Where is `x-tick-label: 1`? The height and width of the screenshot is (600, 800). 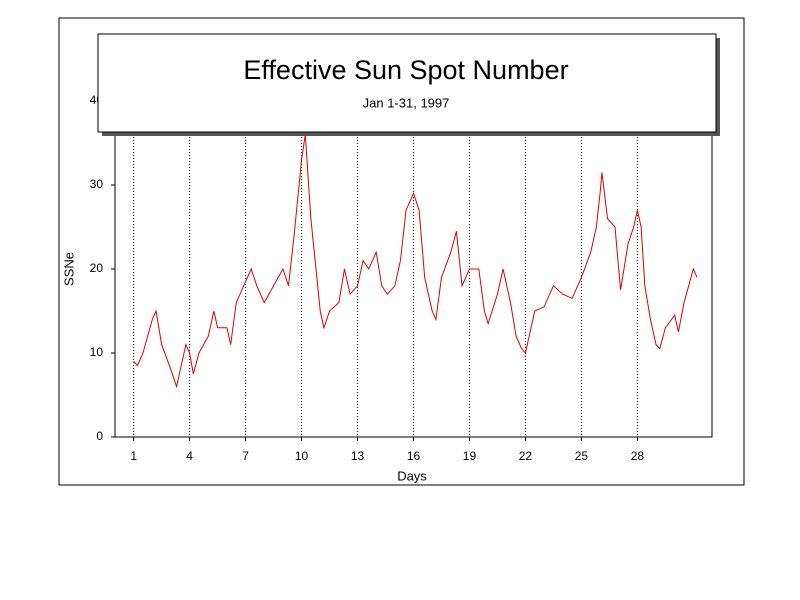 x-tick-label: 1 is located at coordinates (133, 456).